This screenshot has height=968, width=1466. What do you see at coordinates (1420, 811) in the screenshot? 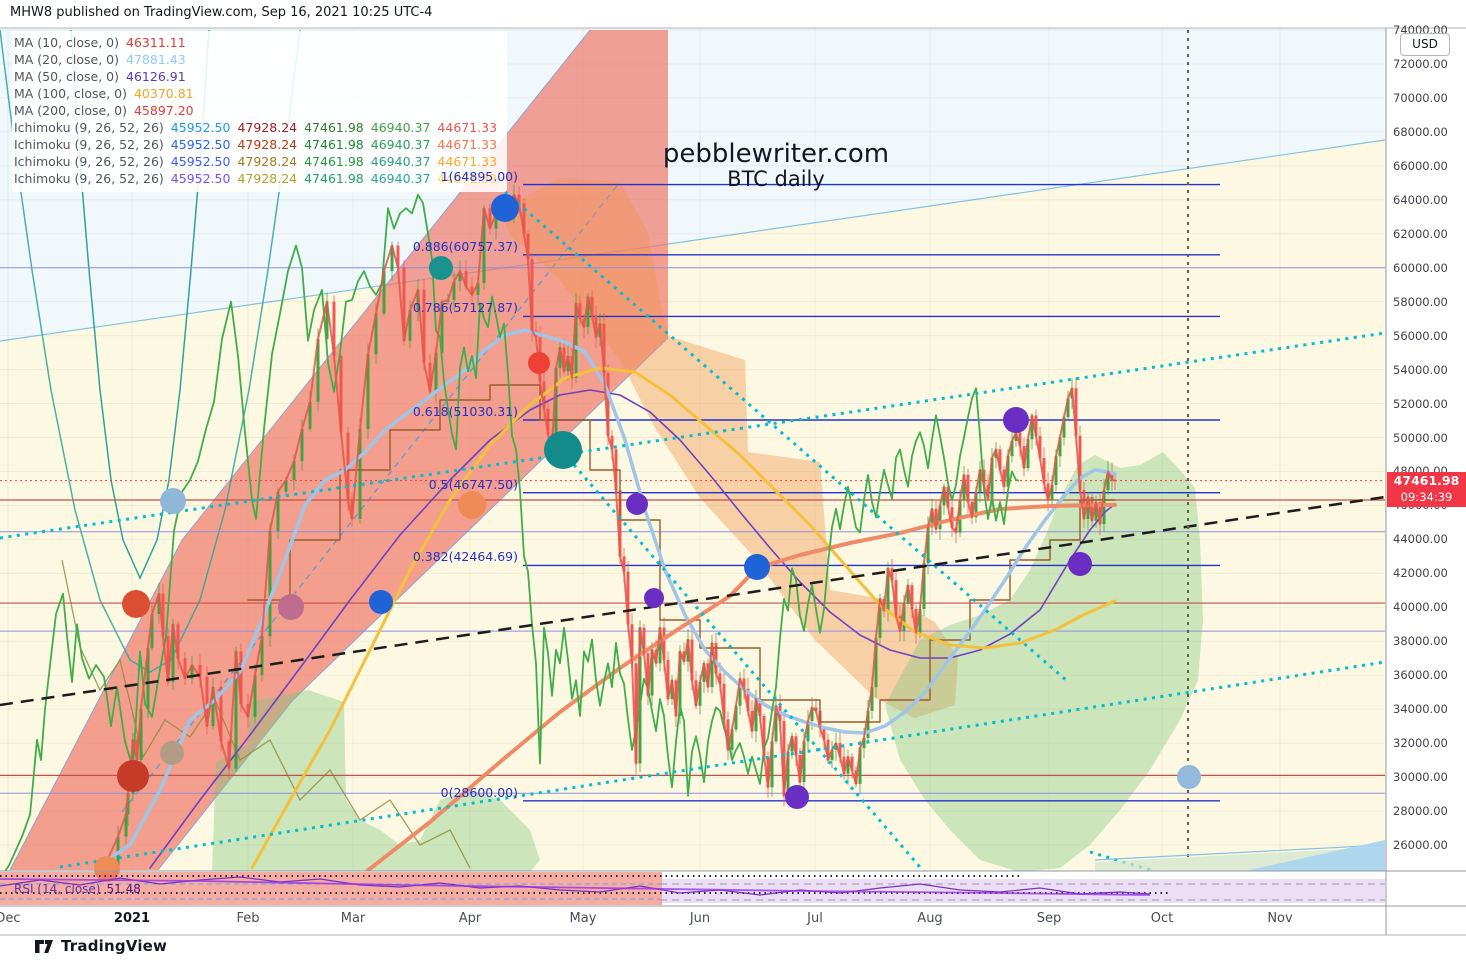
I see `price-tick: 28000.00` at bounding box center [1420, 811].